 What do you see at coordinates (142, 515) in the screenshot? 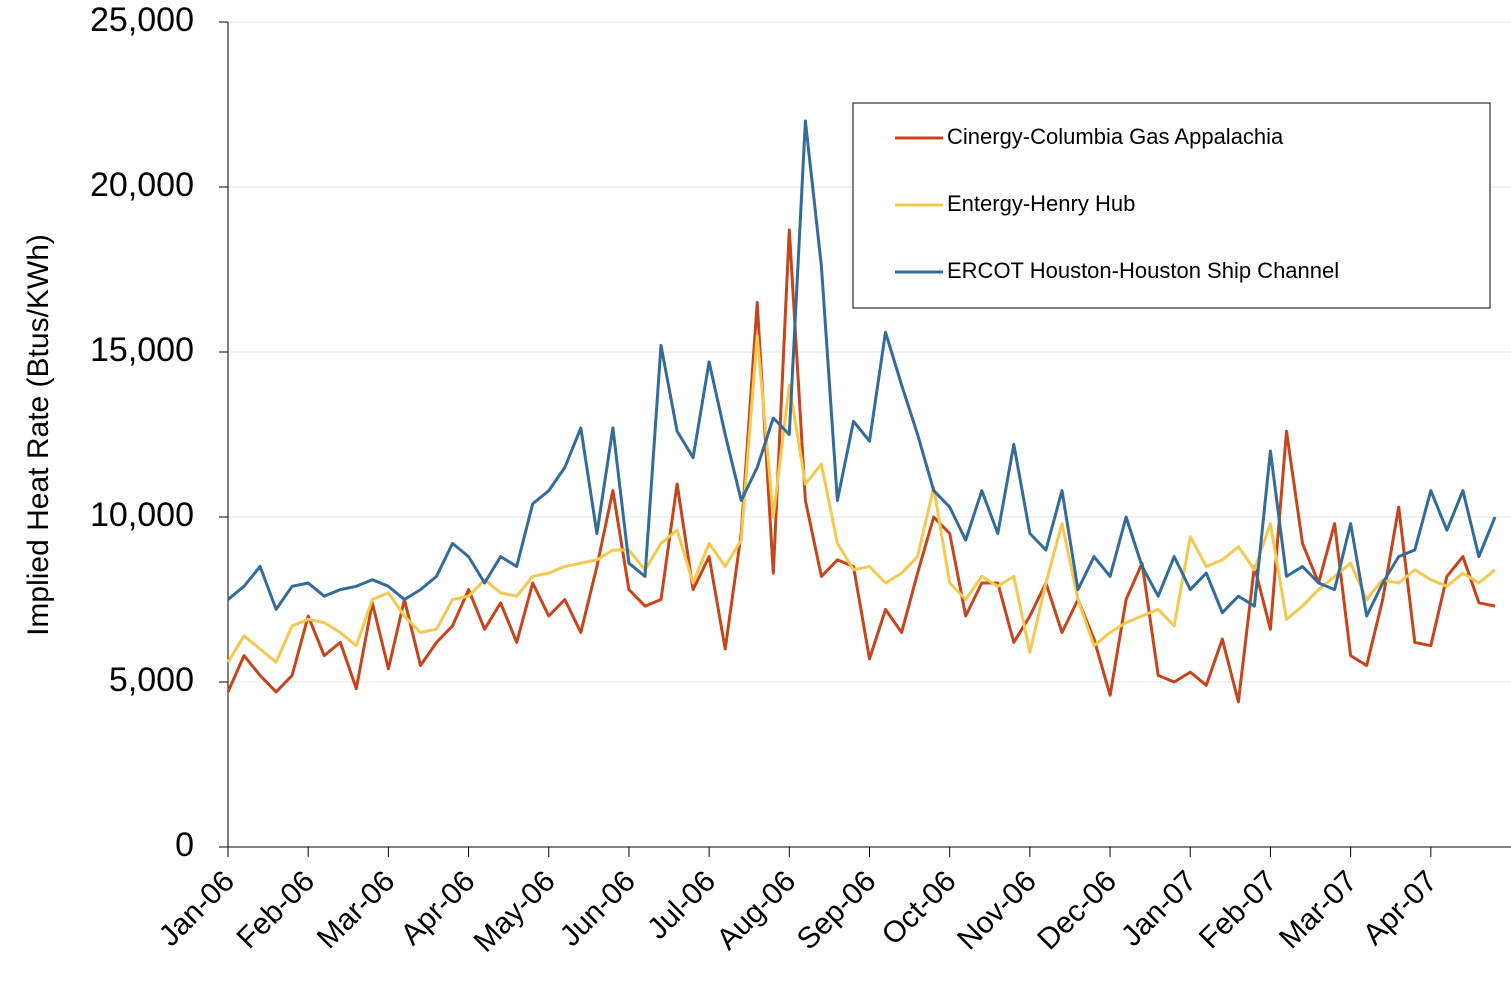
I see `y-tick-label: 10,000` at bounding box center [142, 515].